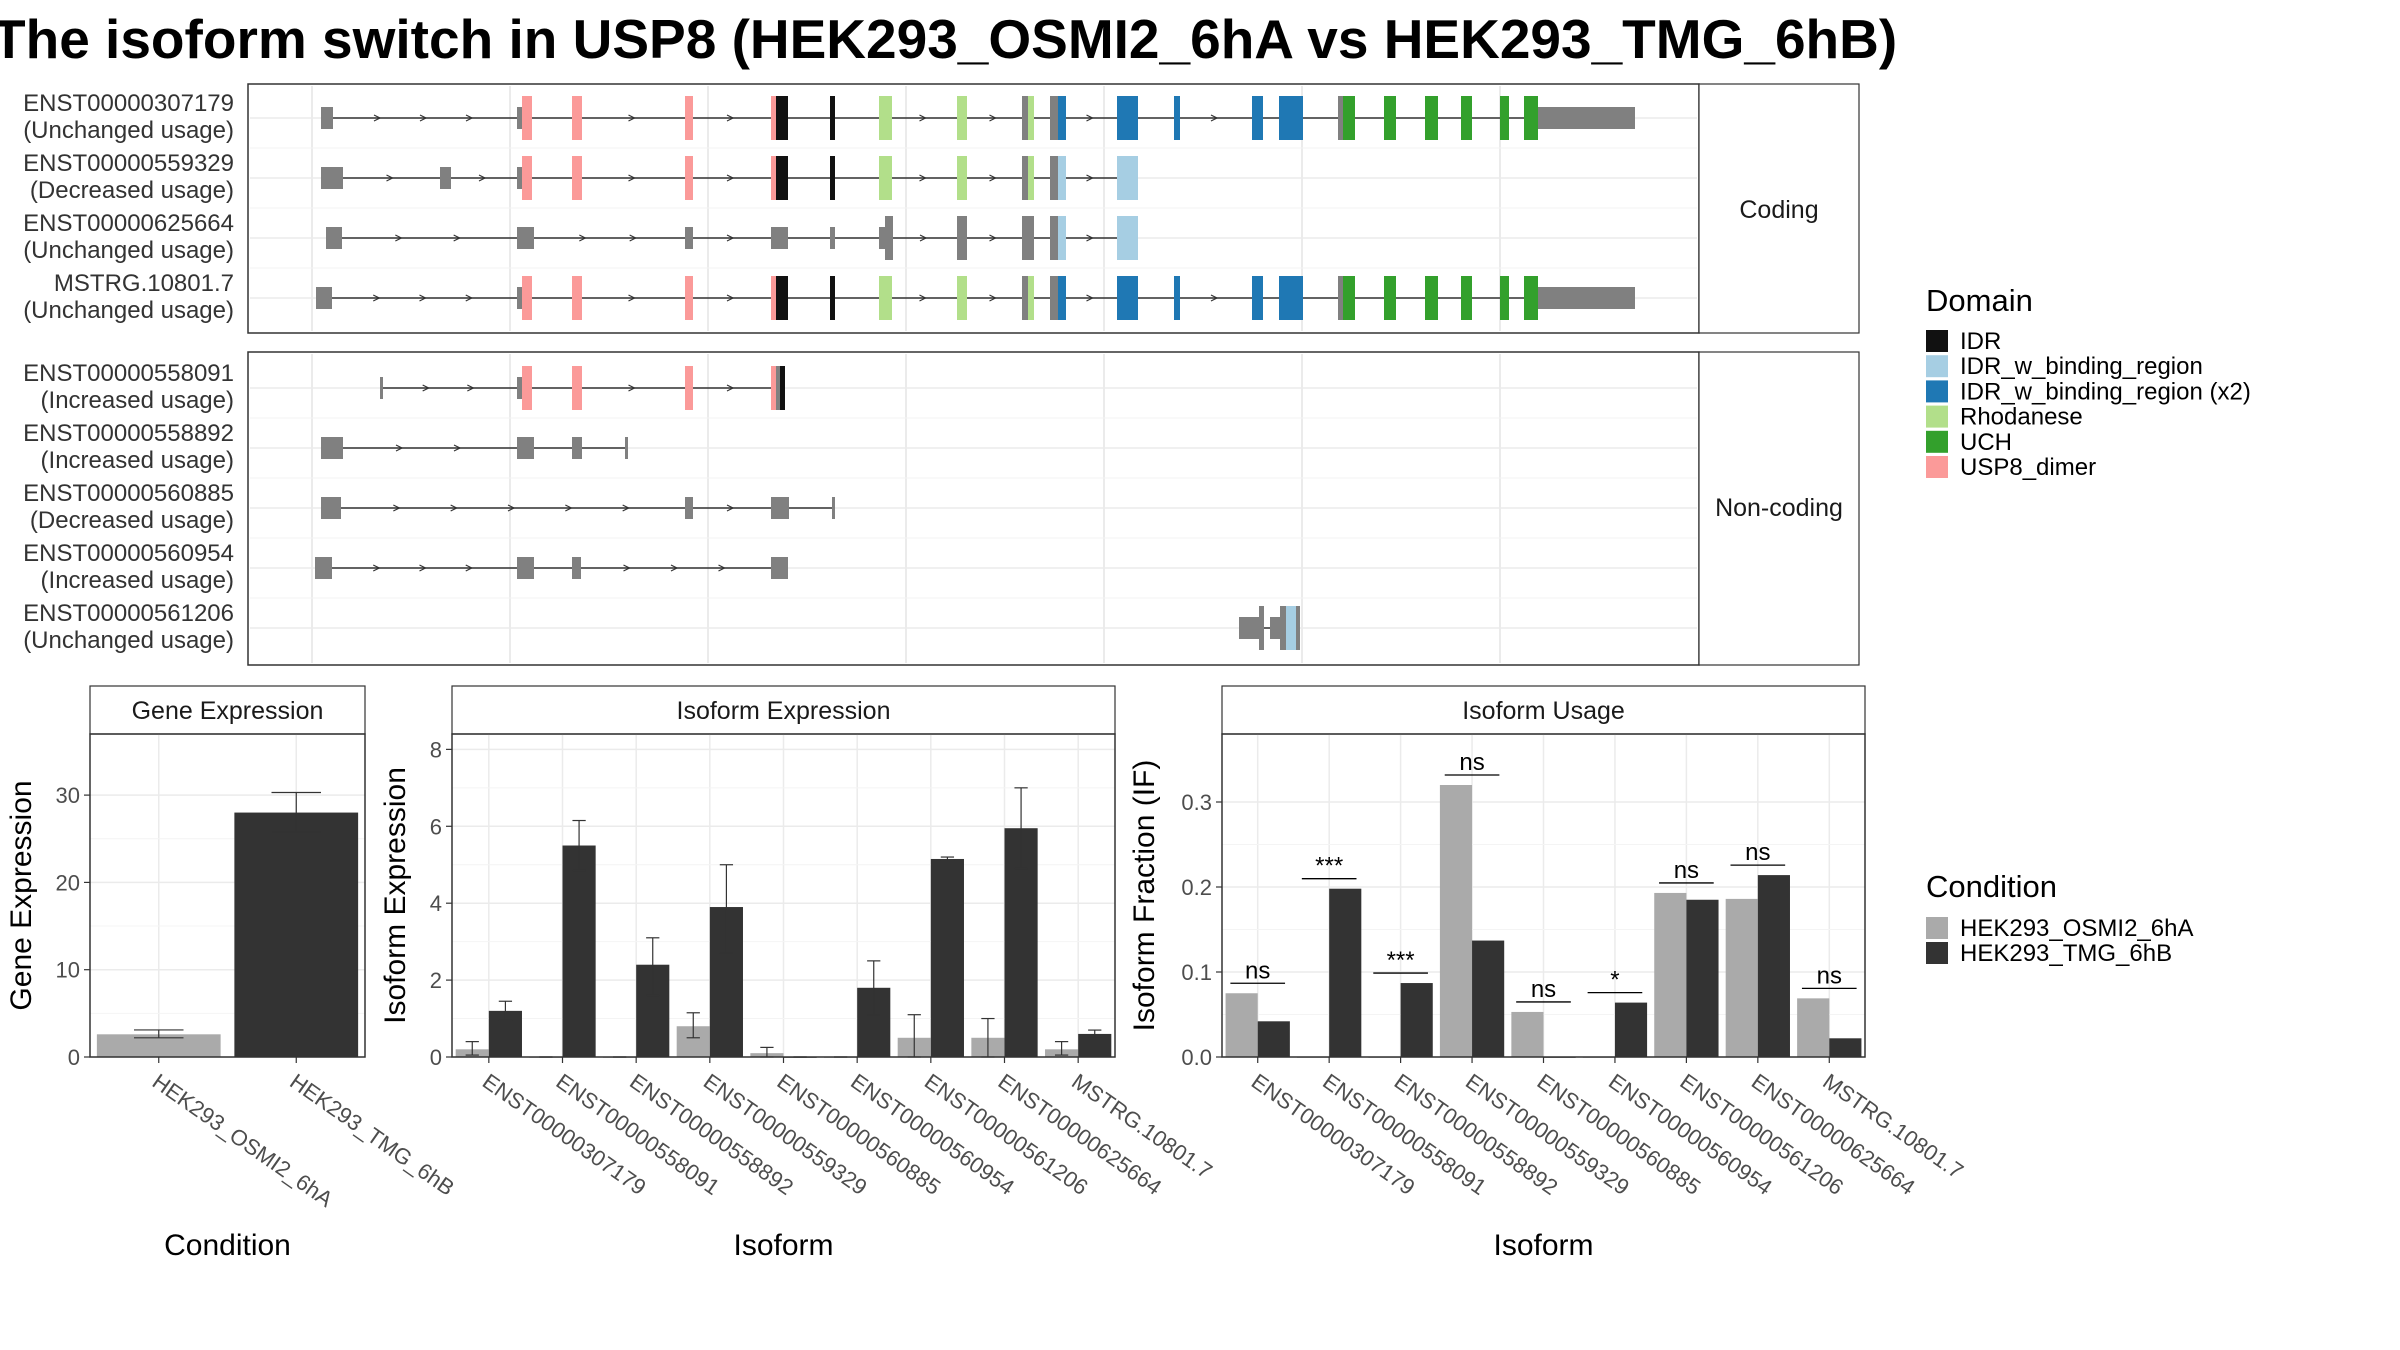 Image resolution: width=2400 pixels, height=1350 pixels. I want to click on y-tick-label: 0, so click(74, 1057).